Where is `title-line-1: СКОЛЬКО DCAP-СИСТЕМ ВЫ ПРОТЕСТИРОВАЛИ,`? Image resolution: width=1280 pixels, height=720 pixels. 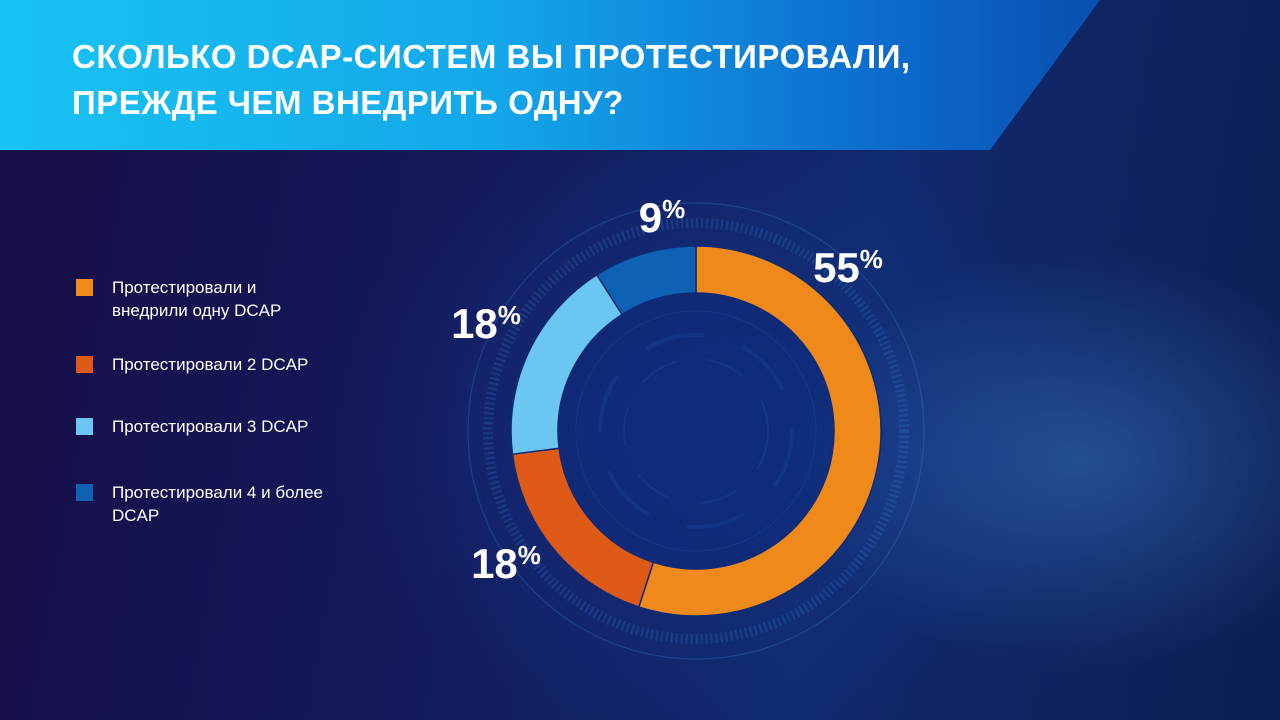
title-line-1: СКОЛЬКО DCAP-СИСТЕМ ВЫ ПРОТЕСТИРОВАЛИ, is located at coordinates (491, 56).